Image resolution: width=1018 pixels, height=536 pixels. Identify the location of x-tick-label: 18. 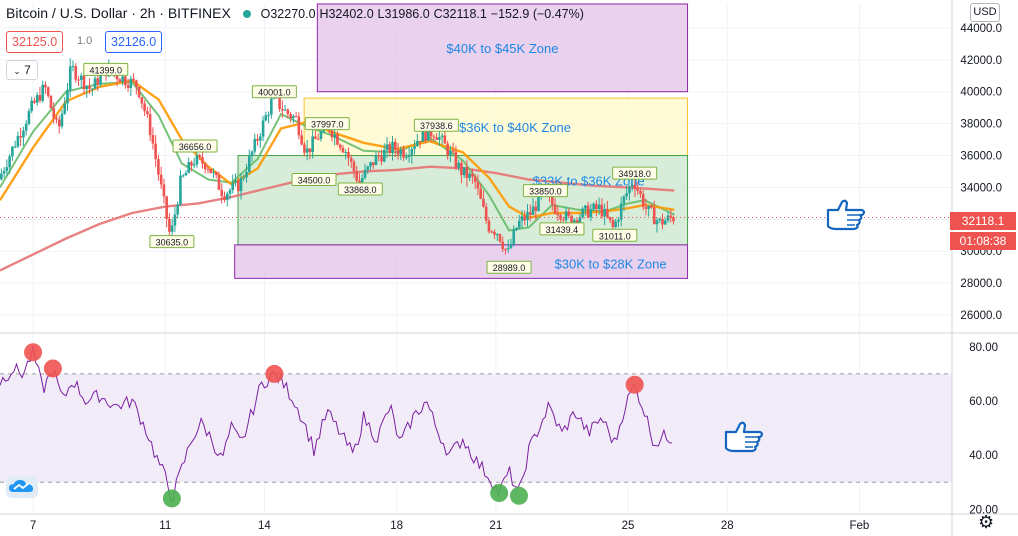
(396, 526).